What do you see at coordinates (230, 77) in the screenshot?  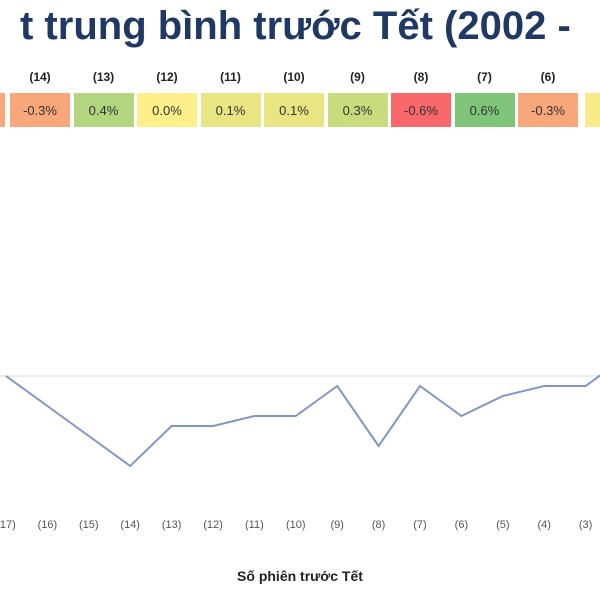 I see `heatmap-header: (11)` at bounding box center [230, 77].